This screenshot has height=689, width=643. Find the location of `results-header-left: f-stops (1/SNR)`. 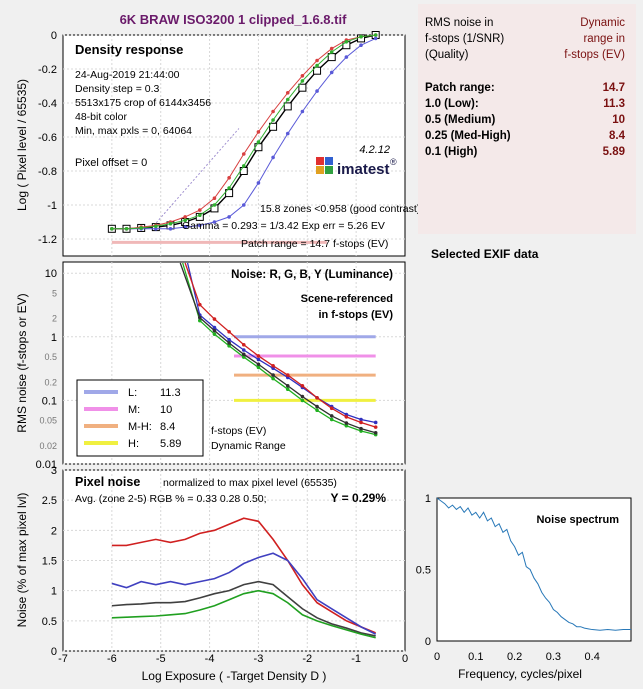

results-header-left: f-stops (1/SNR) is located at coordinates (464, 39).